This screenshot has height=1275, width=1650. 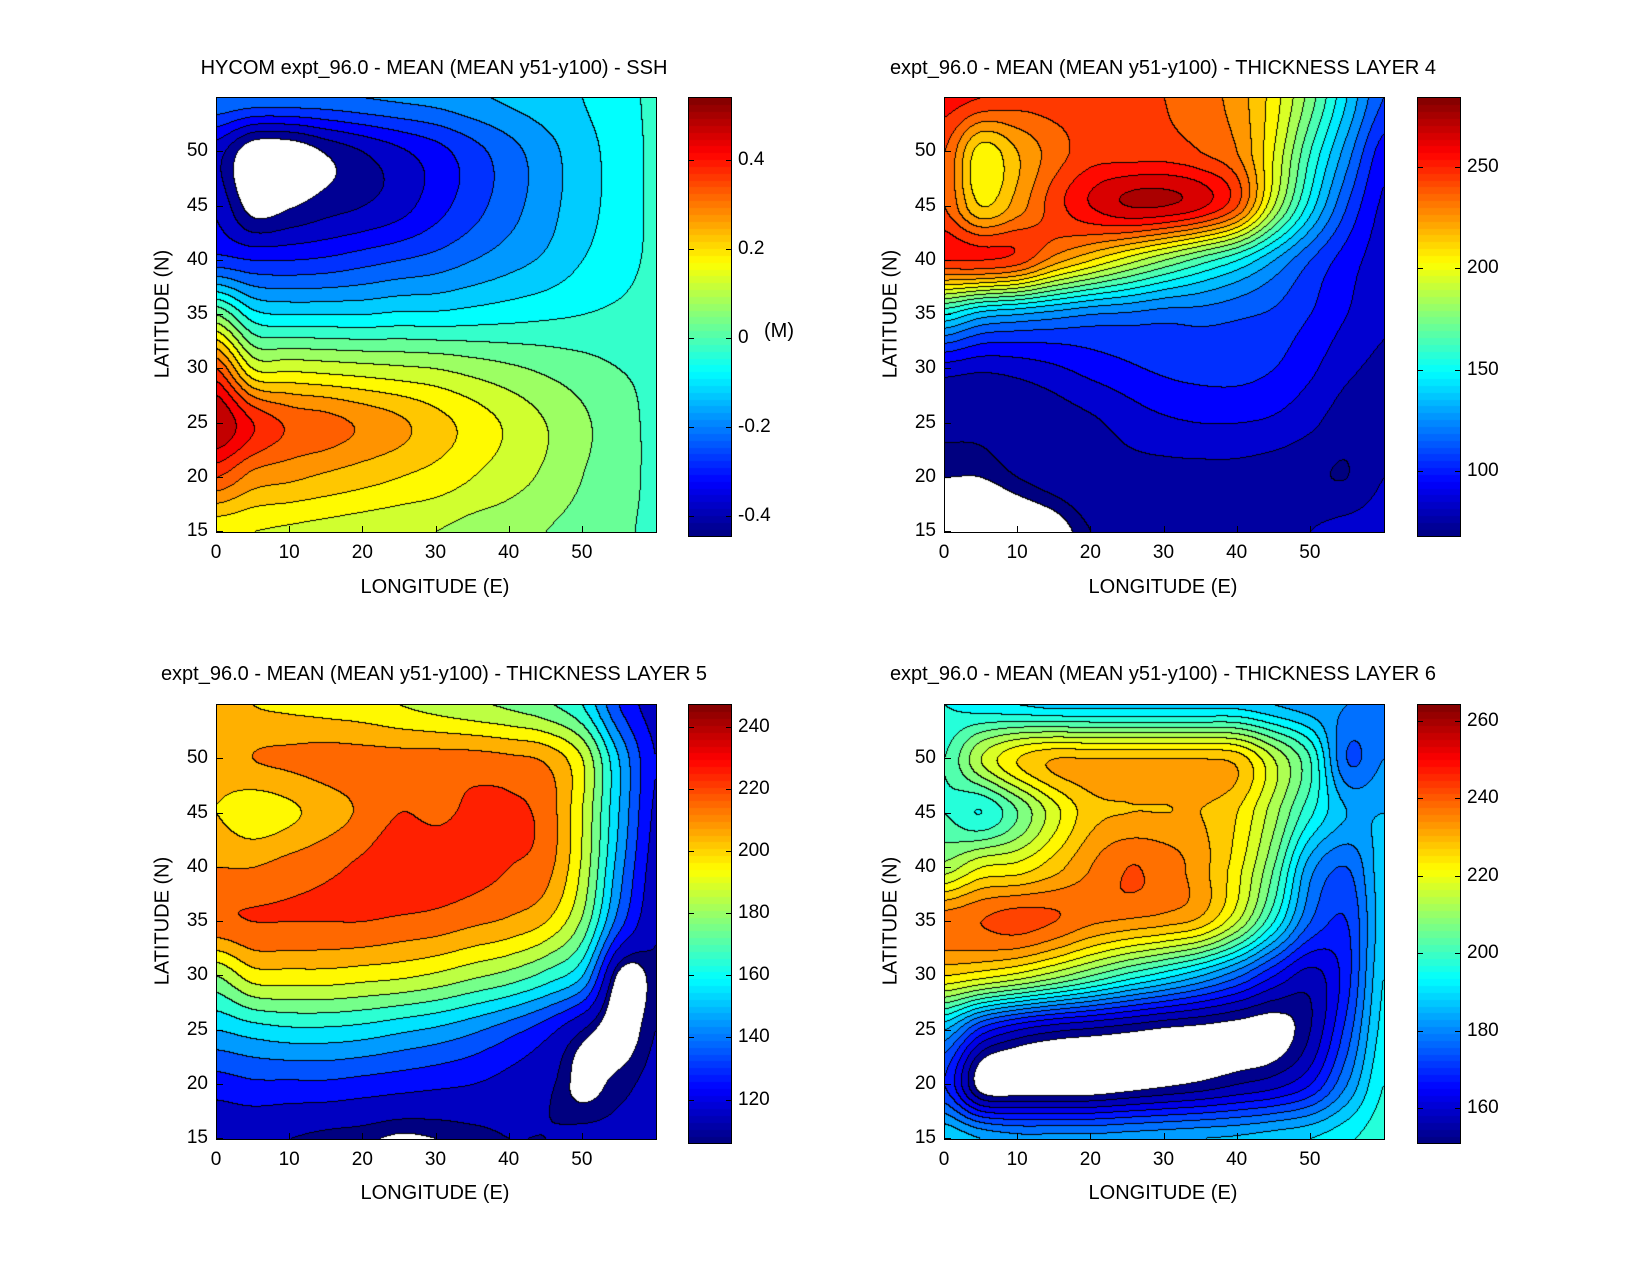 What do you see at coordinates (1439, 317) in the screenshot?
I see `layer4-colorbar` at bounding box center [1439, 317].